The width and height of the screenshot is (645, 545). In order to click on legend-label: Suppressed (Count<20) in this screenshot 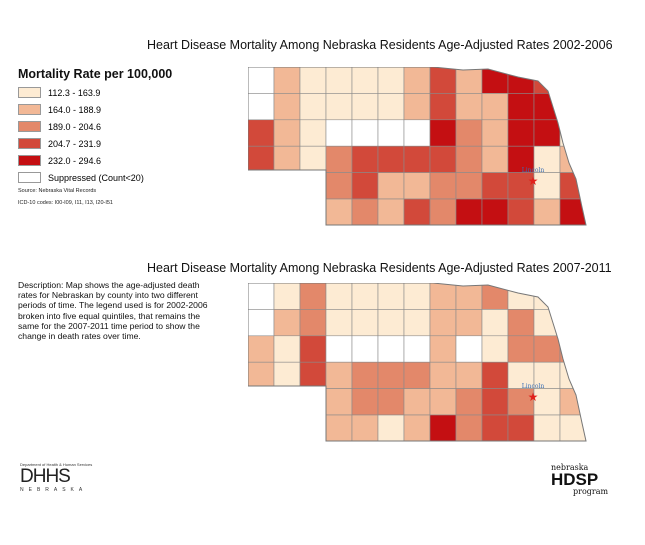, I will do `click(96, 177)`.